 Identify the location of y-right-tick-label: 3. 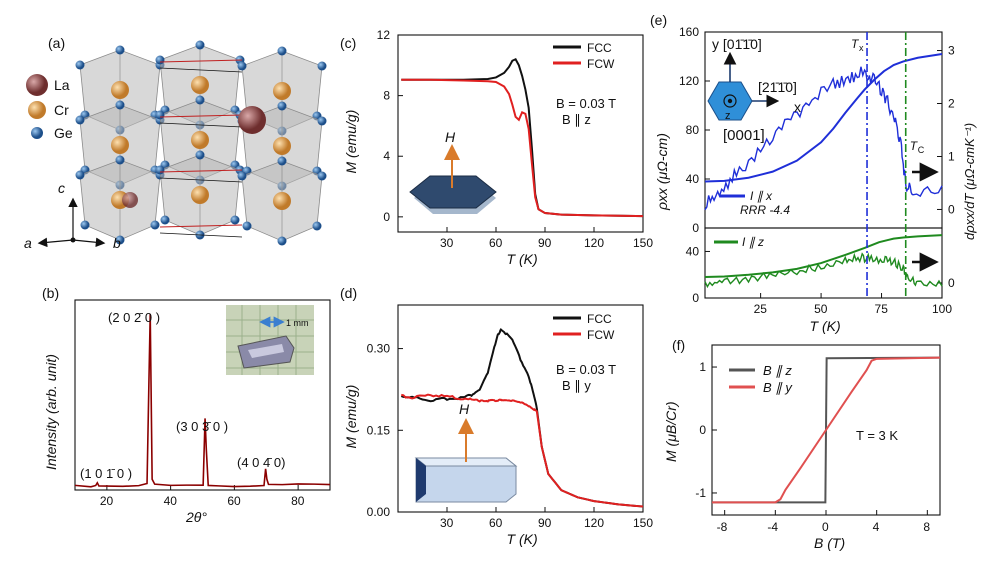
(951, 51).